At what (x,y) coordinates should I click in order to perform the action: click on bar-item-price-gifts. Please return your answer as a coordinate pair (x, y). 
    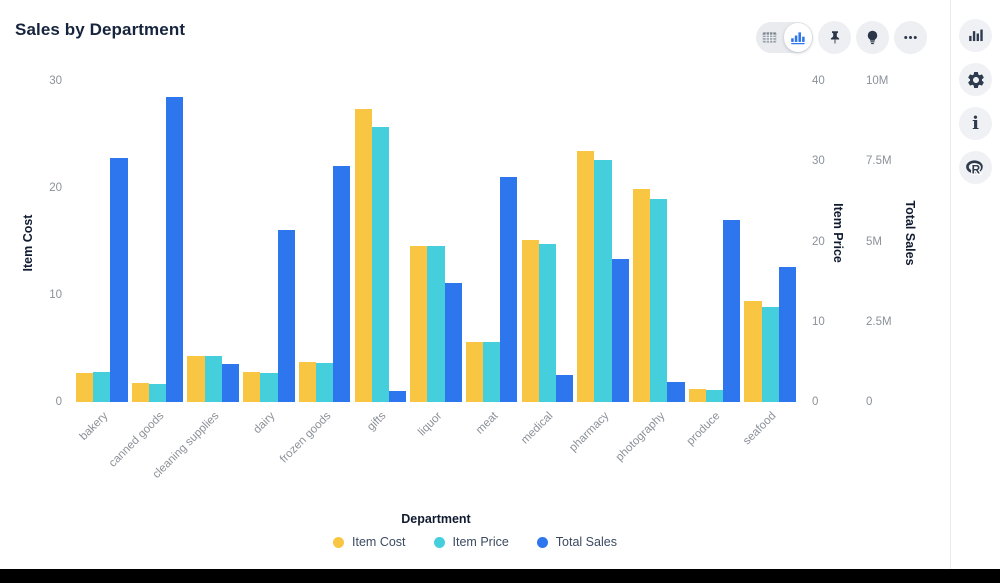
    Looking at the image, I should click on (380, 264).